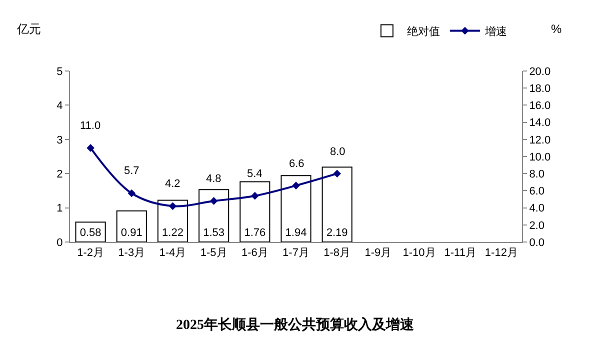 The image size is (590, 339). What do you see at coordinates (423, 31) in the screenshot?
I see `legend-label: 绝对值` at bounding box center [423, 31].